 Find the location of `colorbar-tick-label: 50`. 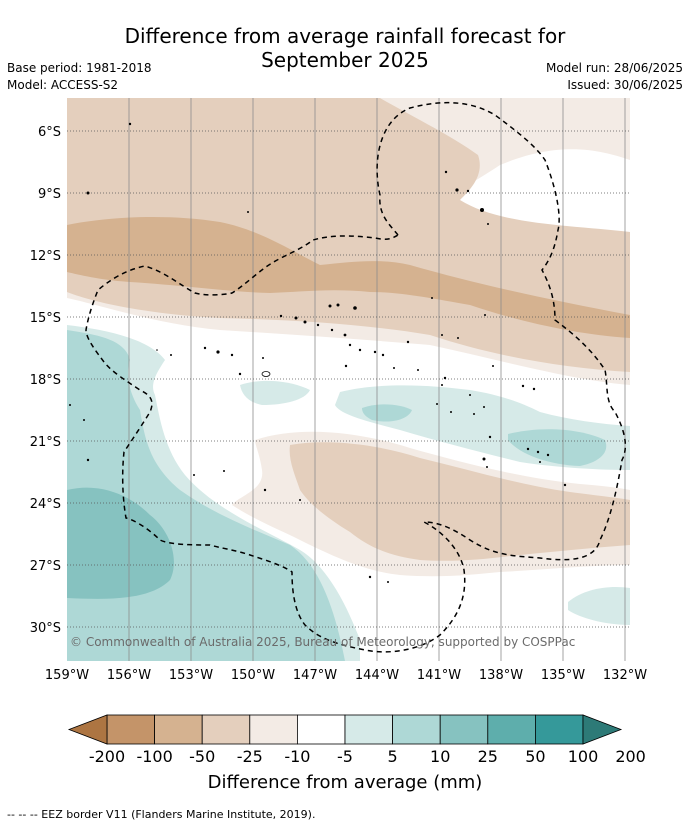

colorbar-tick-label: 50 is located at coordinates (535, 756).